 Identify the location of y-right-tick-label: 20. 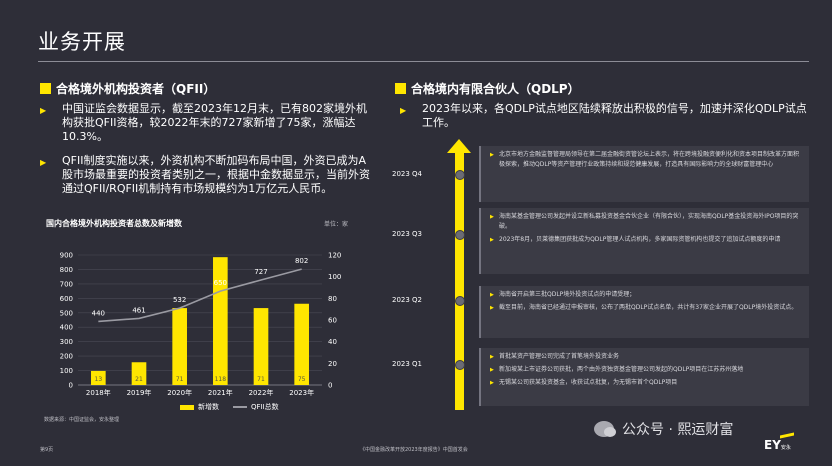
(332, 364).